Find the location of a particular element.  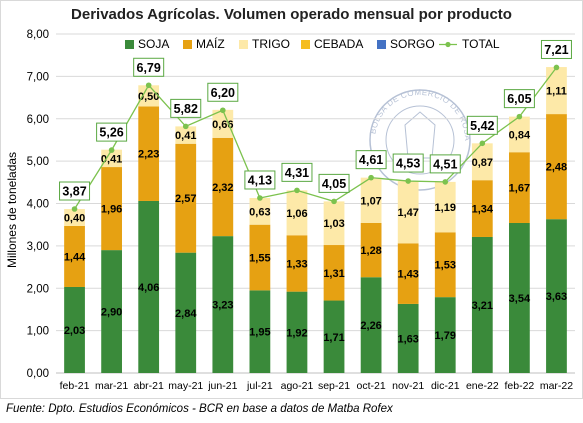

data-label-trigo: 1,06 is located at coordinates (296, 214).